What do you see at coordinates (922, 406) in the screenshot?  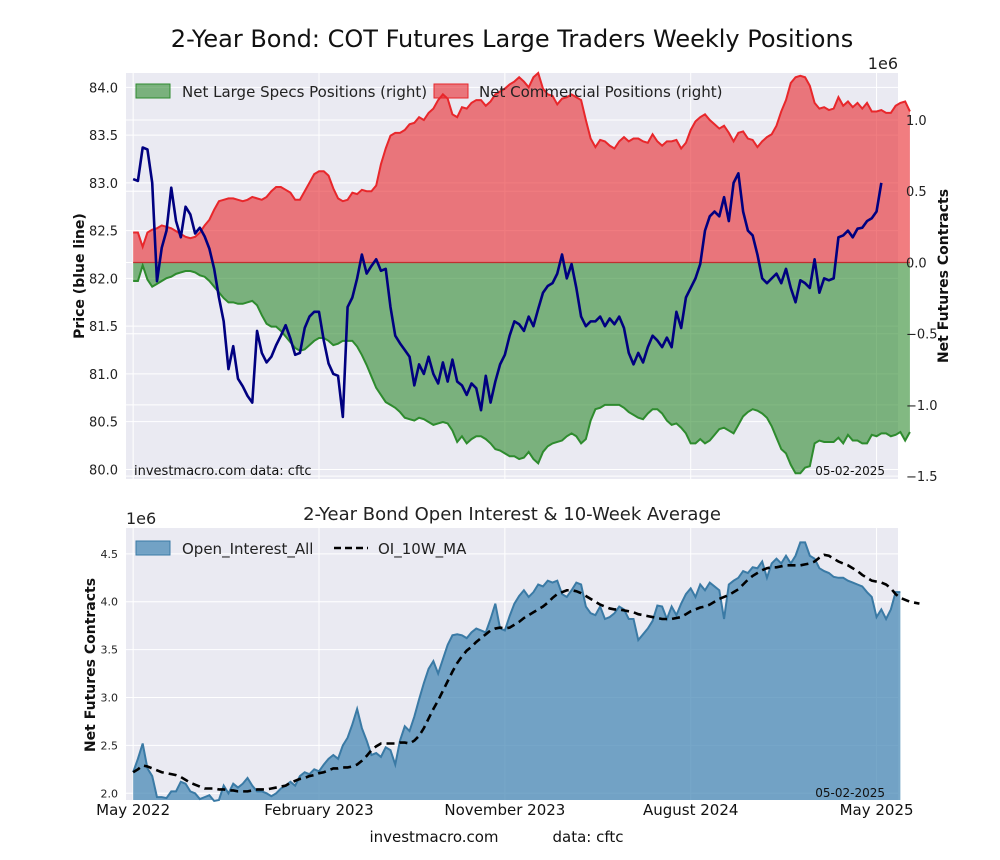 I see `net-contracts-tick-label: −1.0` at bounding box center [922, 406].